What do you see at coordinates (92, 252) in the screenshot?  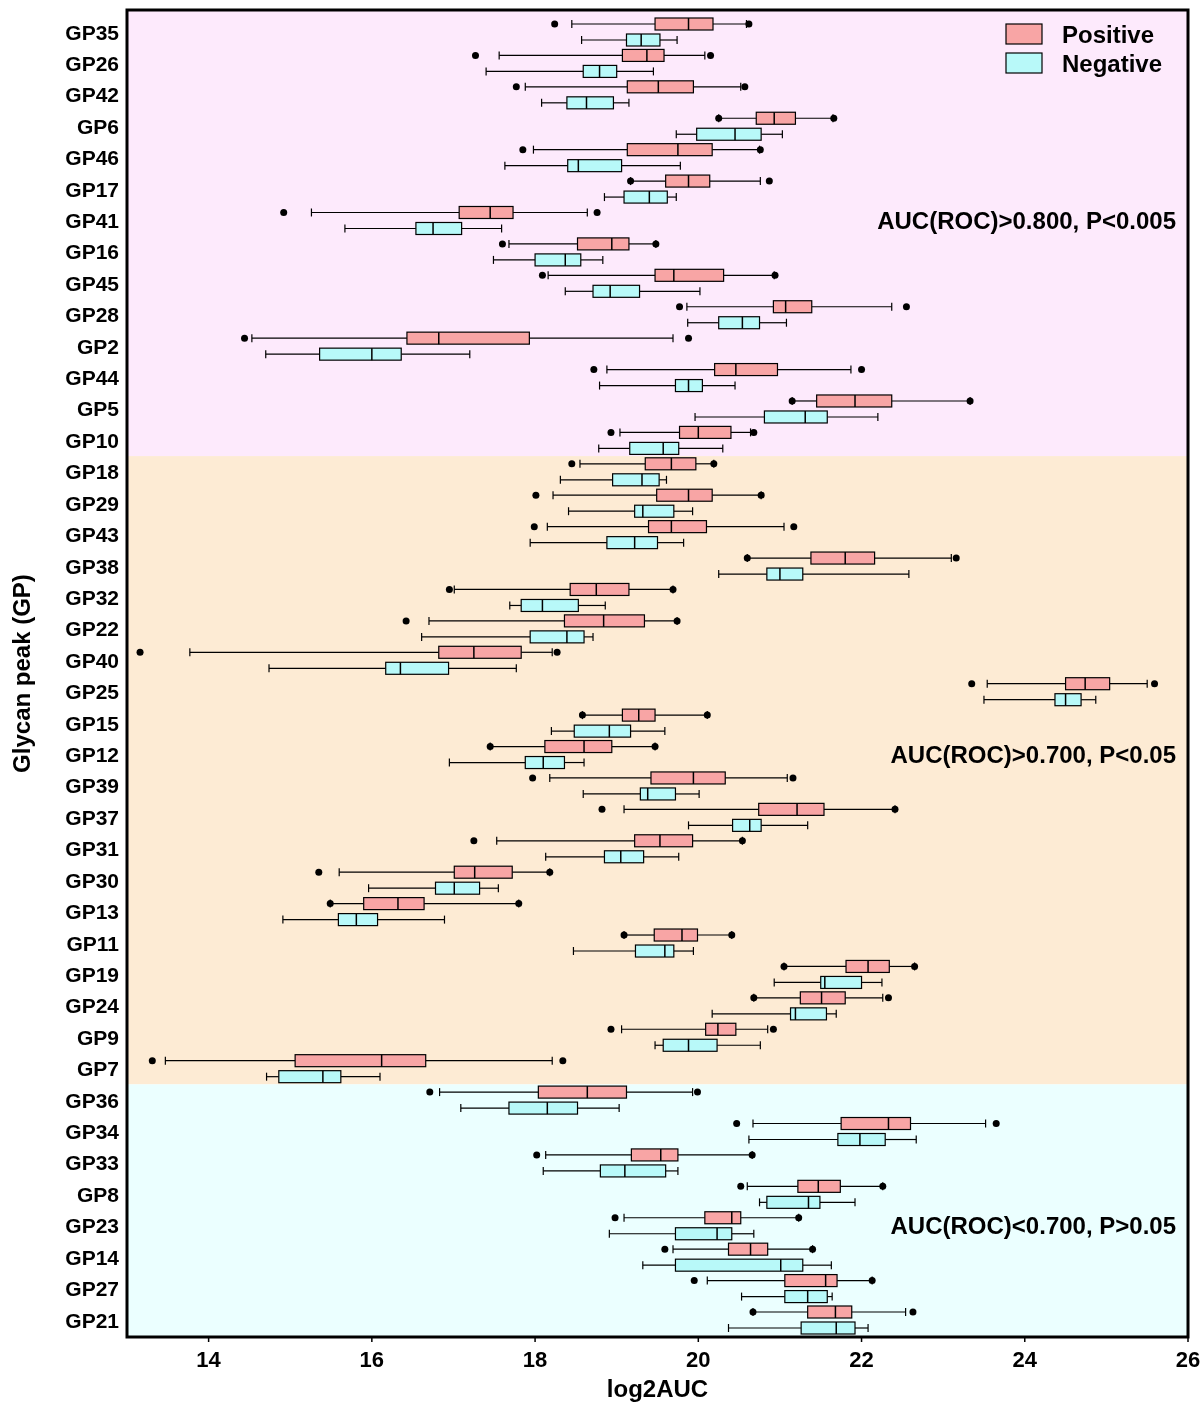 I see `y-tick-label: GP16` at bounding box center [92, 252].